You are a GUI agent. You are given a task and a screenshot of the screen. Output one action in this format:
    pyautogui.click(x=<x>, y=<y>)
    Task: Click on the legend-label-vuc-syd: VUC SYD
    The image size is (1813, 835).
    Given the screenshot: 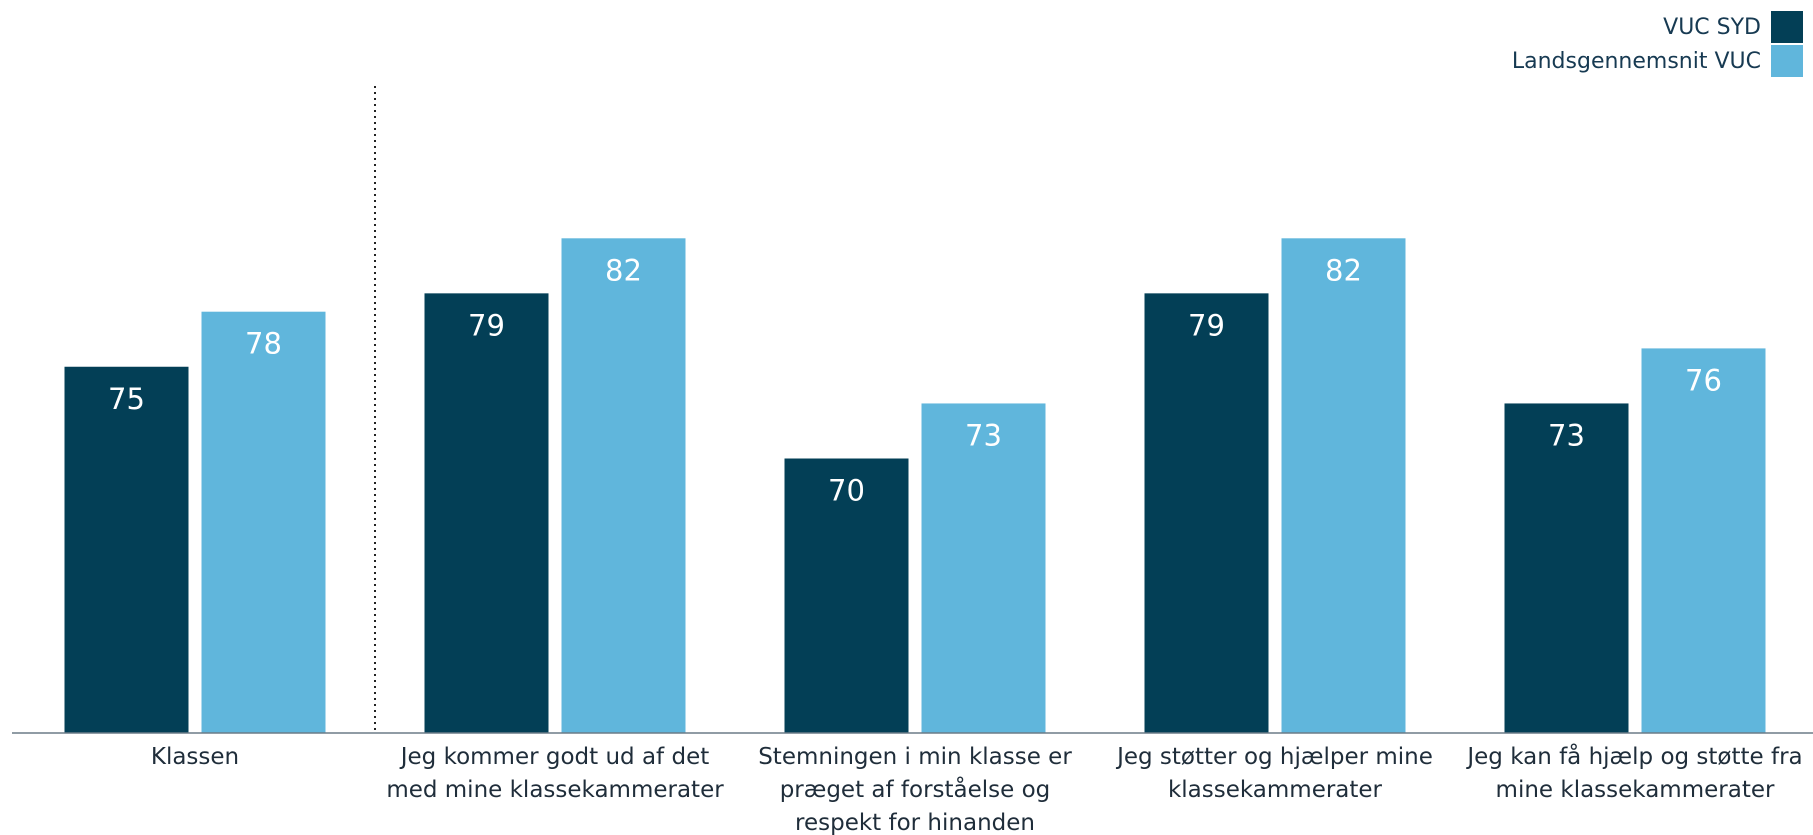 What is the action you would take?
    pyautogui.click(x=1712, y=27)
    